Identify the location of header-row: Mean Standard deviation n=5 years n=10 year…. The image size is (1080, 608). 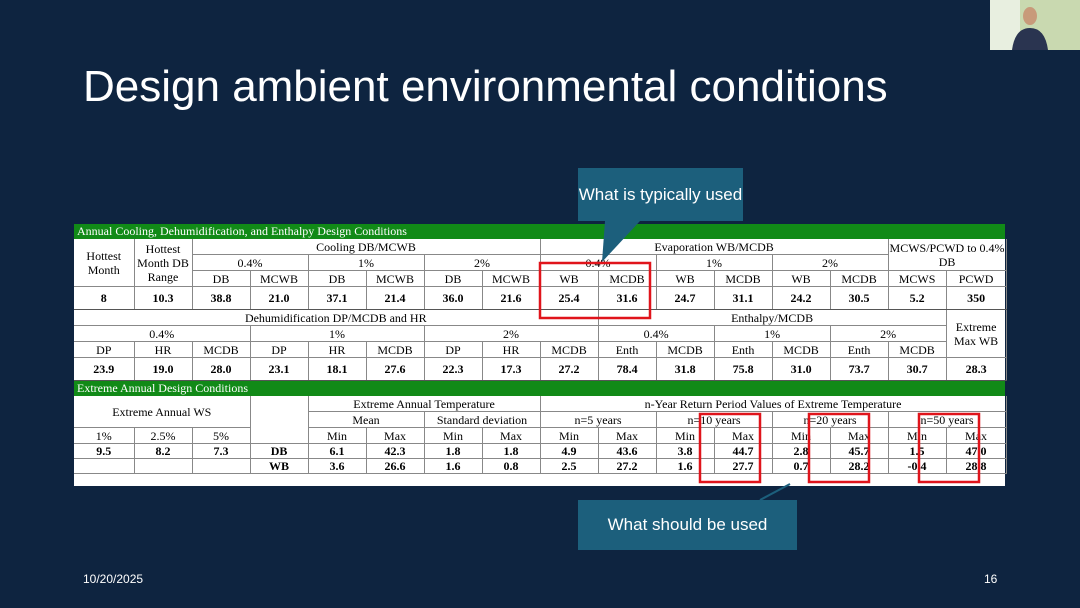
(540, 419).